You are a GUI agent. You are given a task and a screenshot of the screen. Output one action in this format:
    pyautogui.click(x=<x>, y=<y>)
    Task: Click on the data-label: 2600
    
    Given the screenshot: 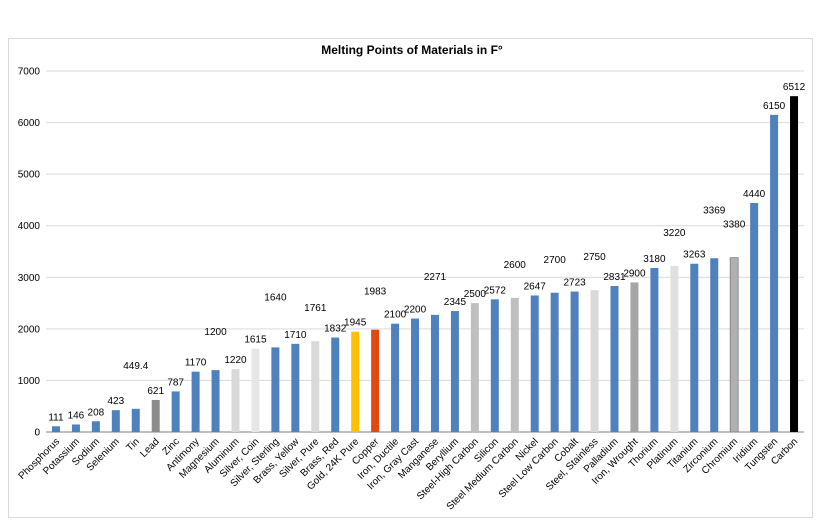 What is the action you would take?
    pyautogui.click(x=515, y=265)
    